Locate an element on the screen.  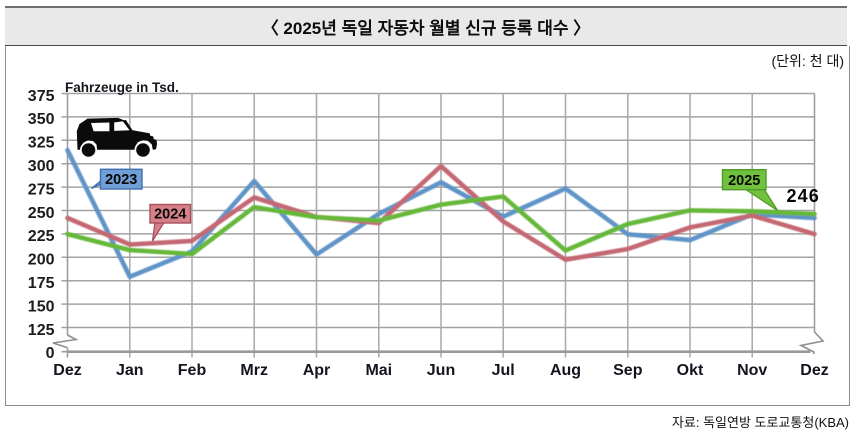
svg-text: Nov is located at coordinates (752, 370).